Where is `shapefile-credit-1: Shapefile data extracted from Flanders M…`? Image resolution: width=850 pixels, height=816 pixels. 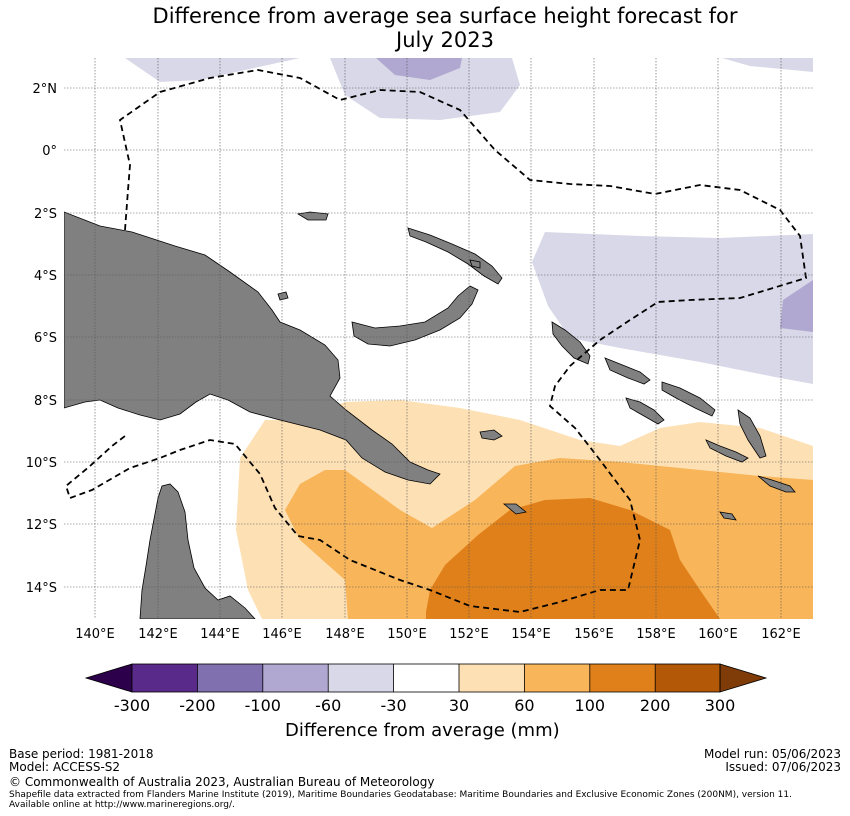
shapefile-credit-1: Shapefile data extracted from Flanders M… is located at coordinates (400, 795).